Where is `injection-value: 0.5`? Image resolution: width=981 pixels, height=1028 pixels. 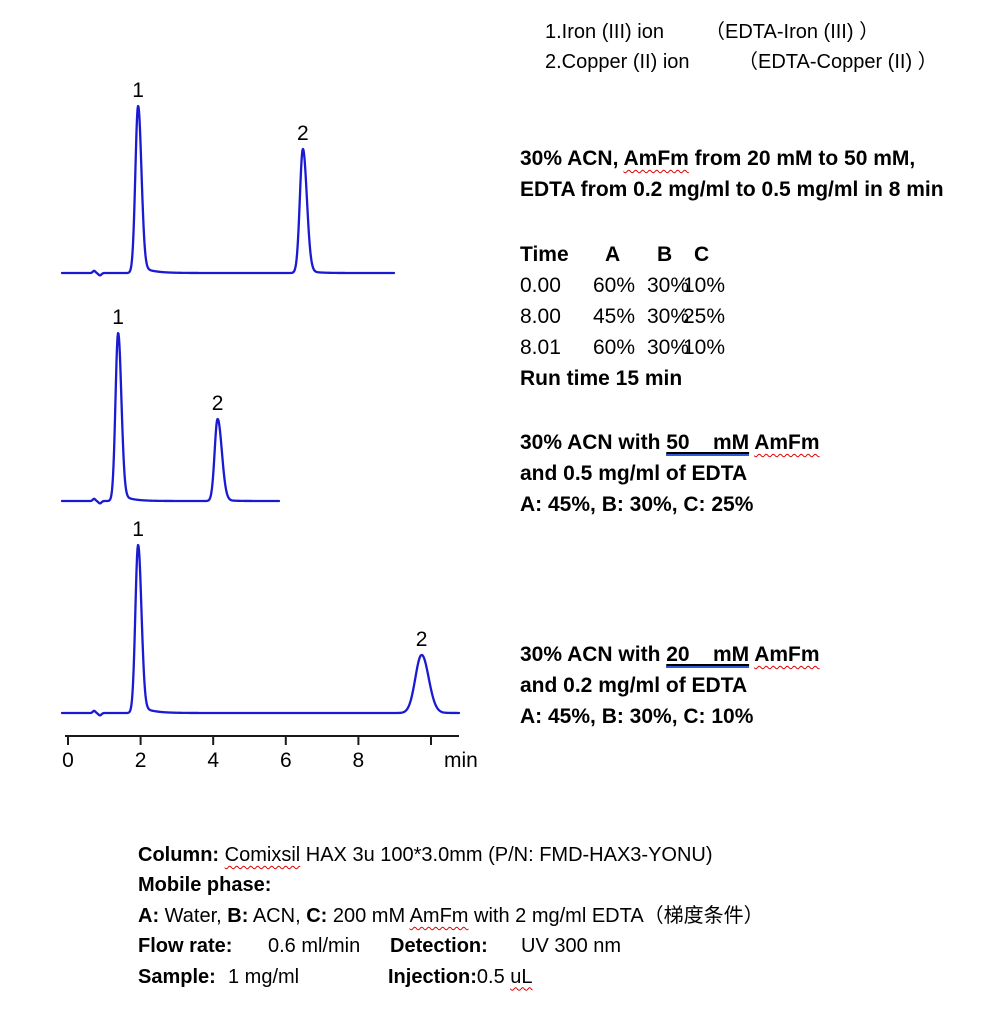
injection-value: 0.5 is located at coordinates (493, 976).